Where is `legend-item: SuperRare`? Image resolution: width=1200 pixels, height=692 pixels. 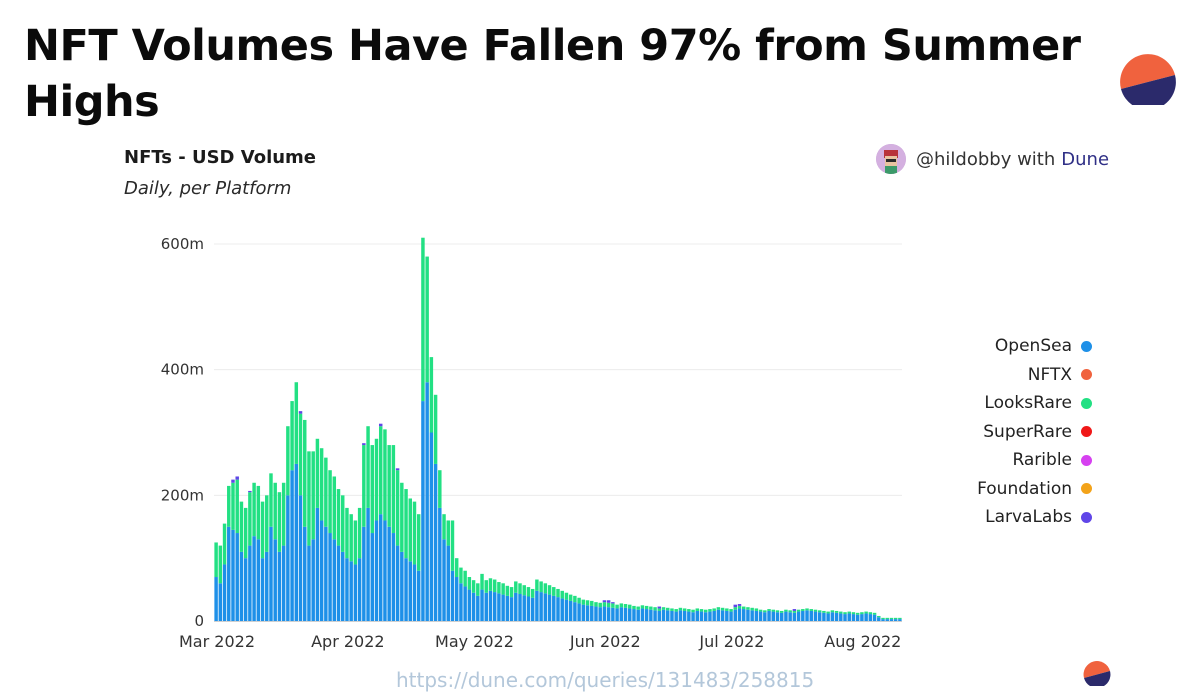 legend-item: SuperRare is located at coordinates (1034, 432).